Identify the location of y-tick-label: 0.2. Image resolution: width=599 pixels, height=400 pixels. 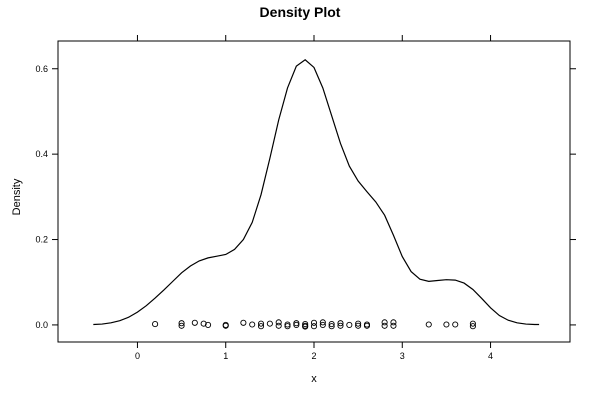
(41, 240).